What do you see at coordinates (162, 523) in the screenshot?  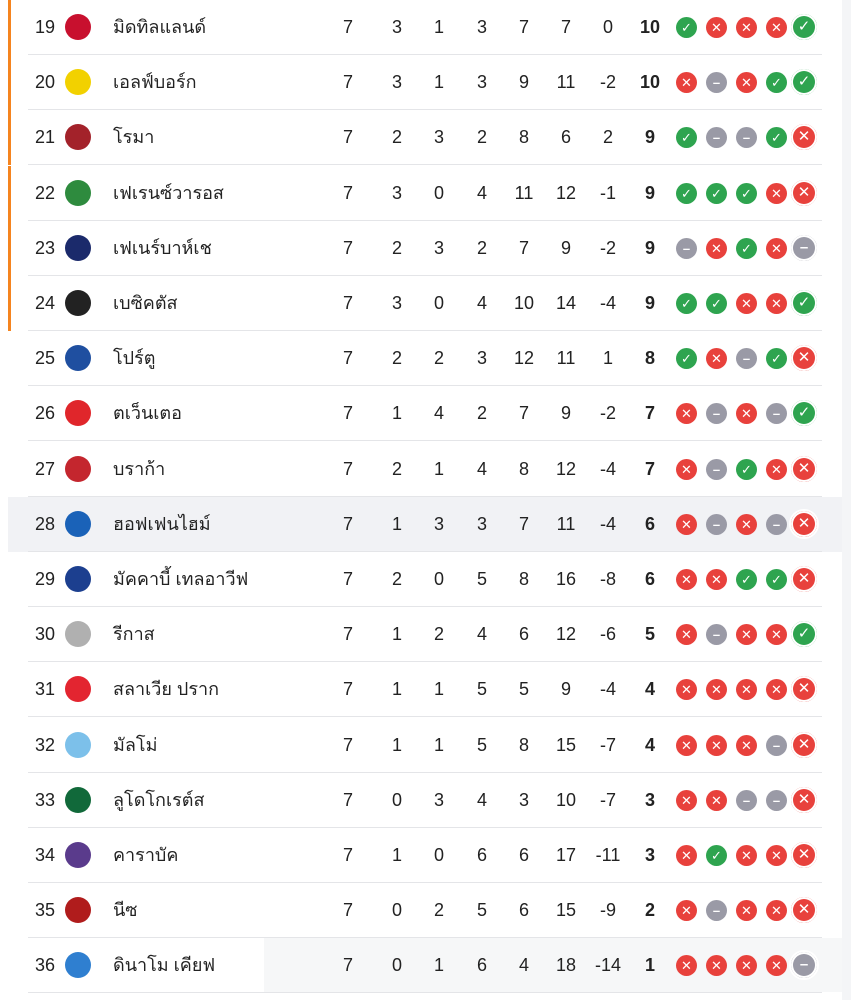 I see `team-name: ฮอฟเฟนไฮม์` at bounding box center [162, 523].